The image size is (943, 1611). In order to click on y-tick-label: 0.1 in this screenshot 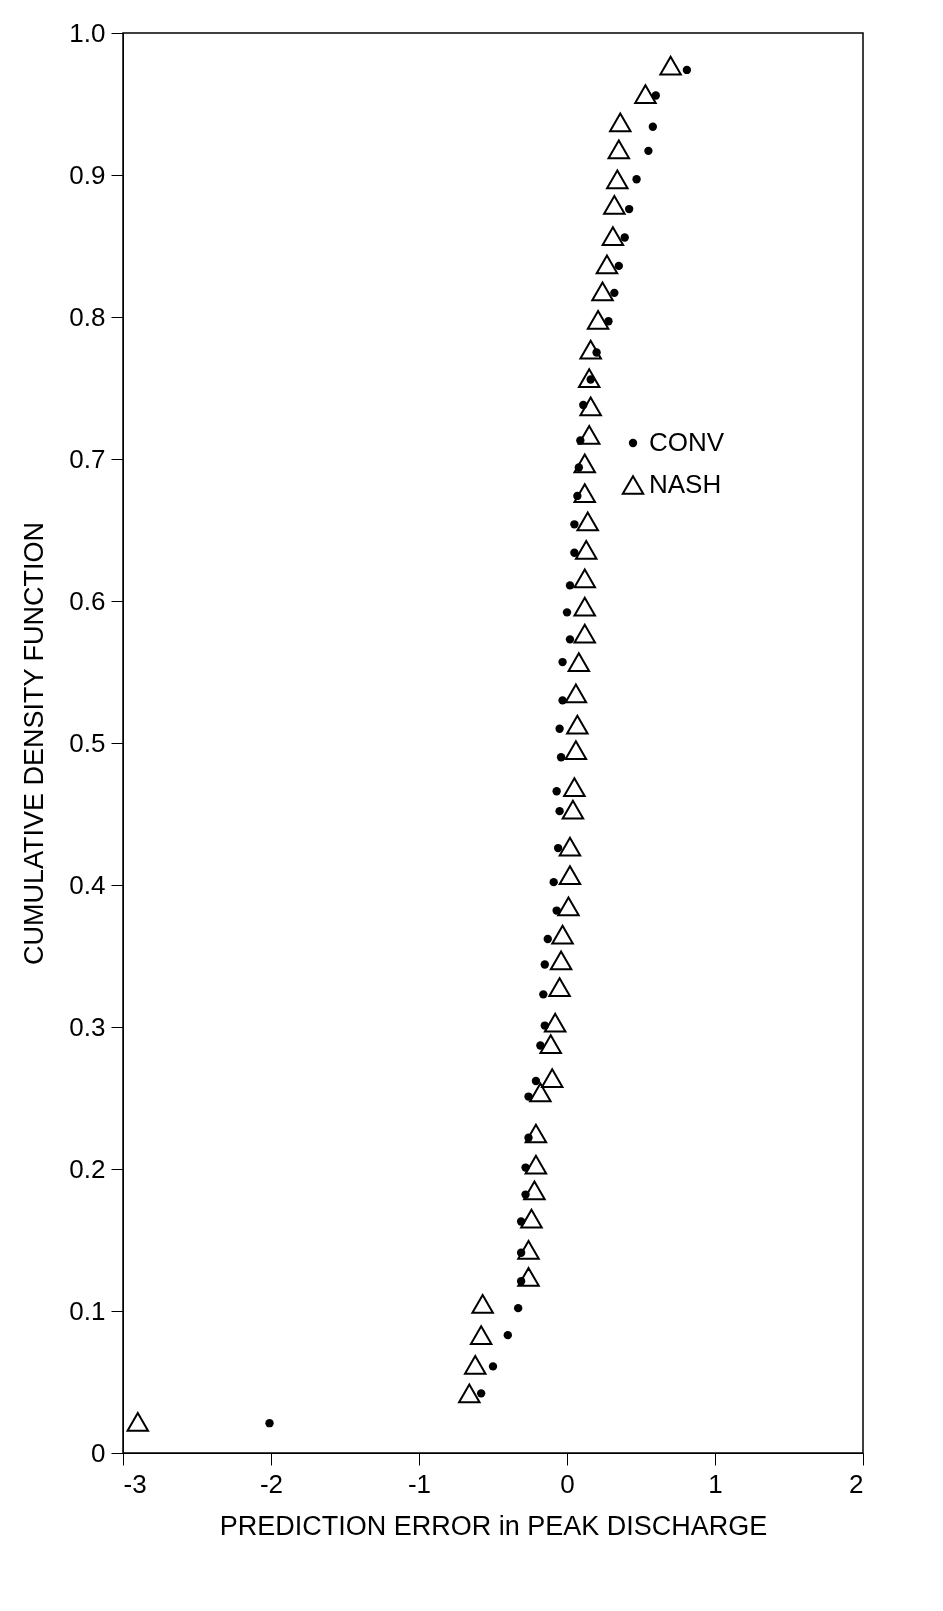, I will do `click(87, 1310)`.